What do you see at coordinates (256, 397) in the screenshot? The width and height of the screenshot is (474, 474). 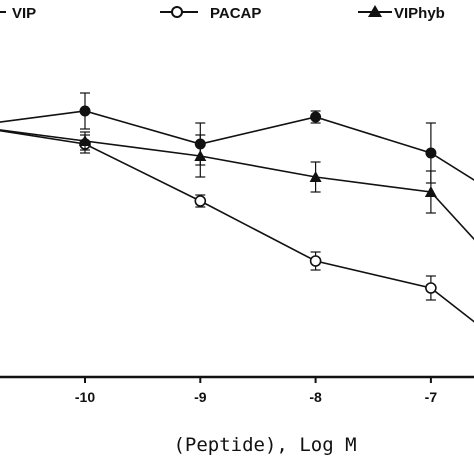 I see `x-axis-tick-labels: -10 -9 -8 -7` at bounding box center [256, 397].